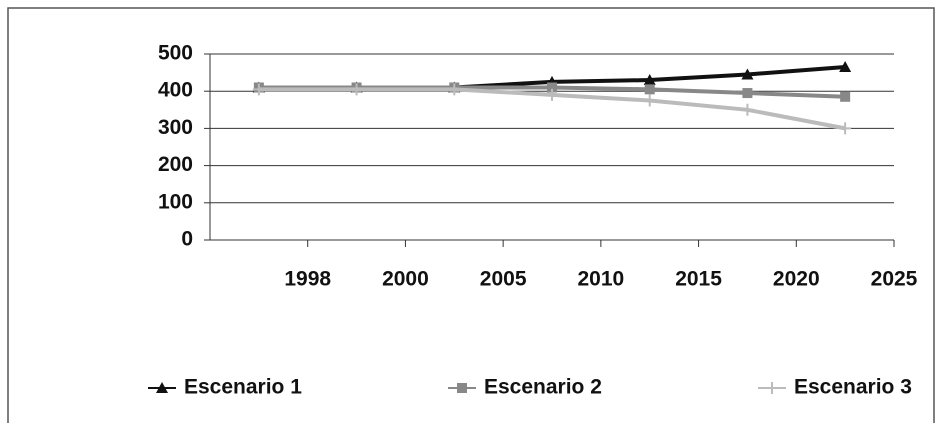 The image size is (942, 423). What do you see at coordinates (175, 53) in the screenshot?
I see `y-tick-label: 500` at bounding box center [175, 53].